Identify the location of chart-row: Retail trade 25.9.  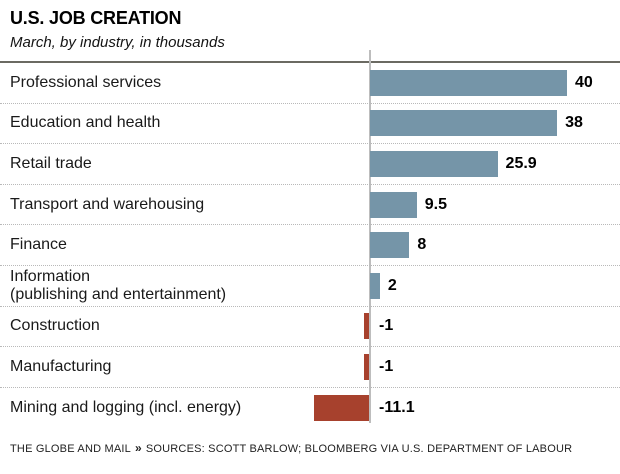
(310, 164).